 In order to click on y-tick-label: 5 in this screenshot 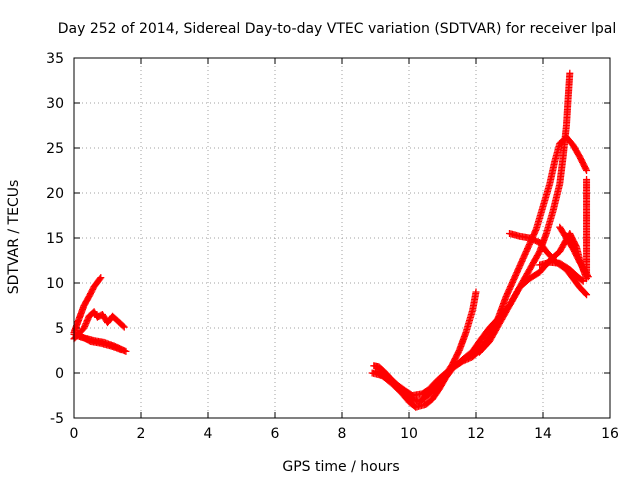, I will do `click(59, 329)`.